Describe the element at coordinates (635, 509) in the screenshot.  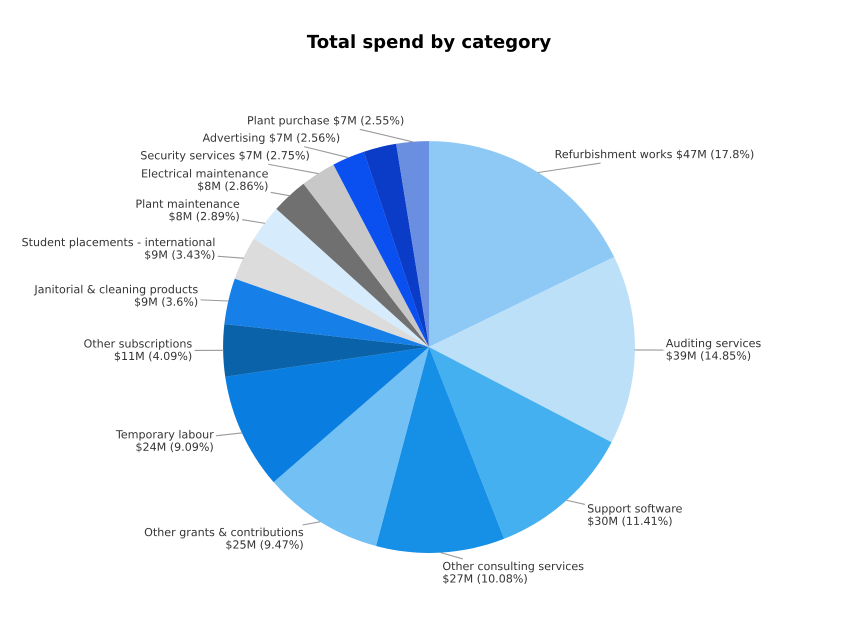
I see `slice-label: Support software` at that location.